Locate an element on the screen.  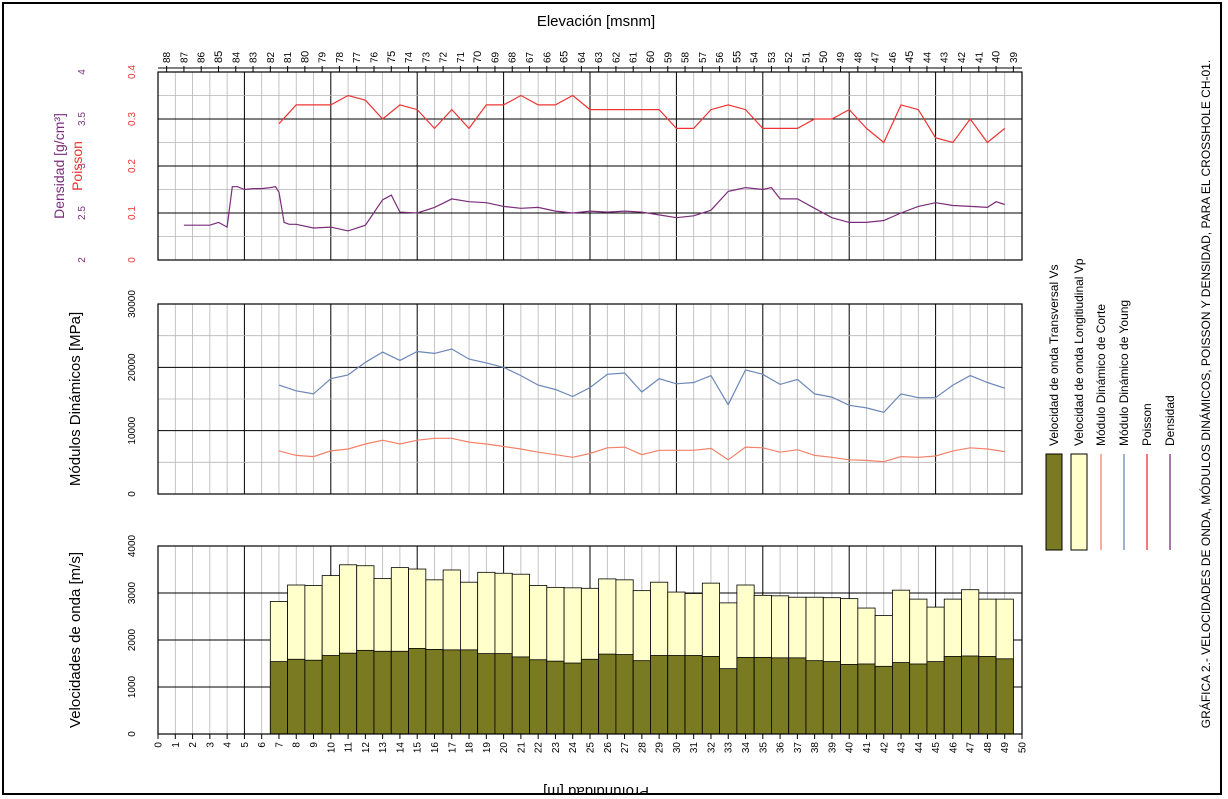
elevation-tick-label: 71 is located at coordinates (461, 57).